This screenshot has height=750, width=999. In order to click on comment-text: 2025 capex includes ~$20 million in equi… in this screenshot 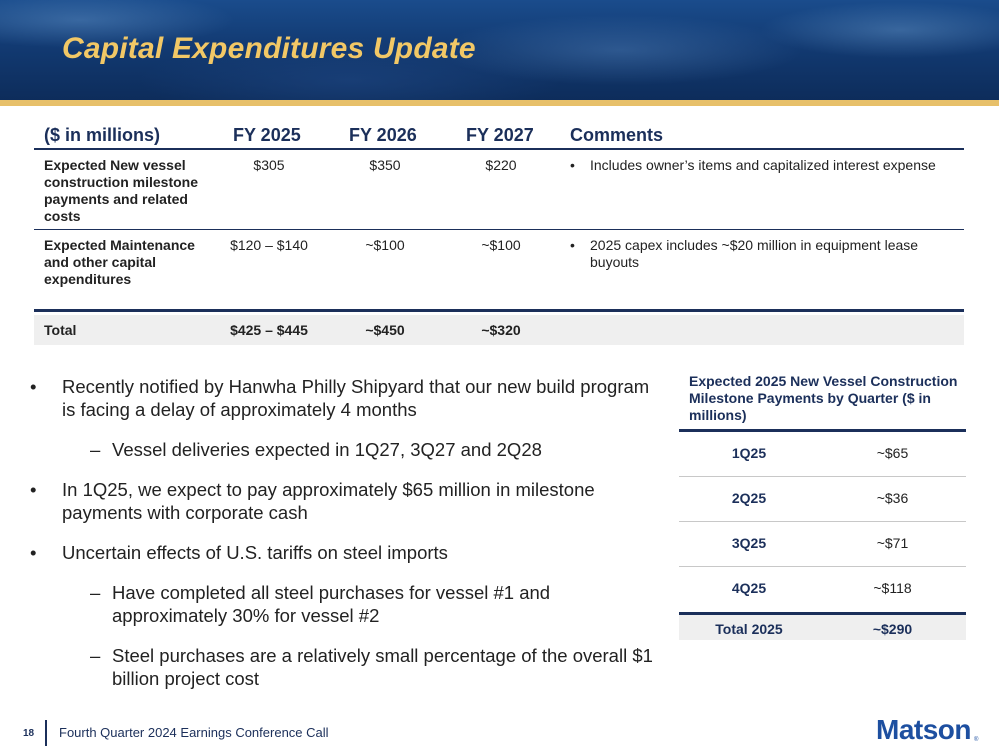, I will do `click(754, 253)`.